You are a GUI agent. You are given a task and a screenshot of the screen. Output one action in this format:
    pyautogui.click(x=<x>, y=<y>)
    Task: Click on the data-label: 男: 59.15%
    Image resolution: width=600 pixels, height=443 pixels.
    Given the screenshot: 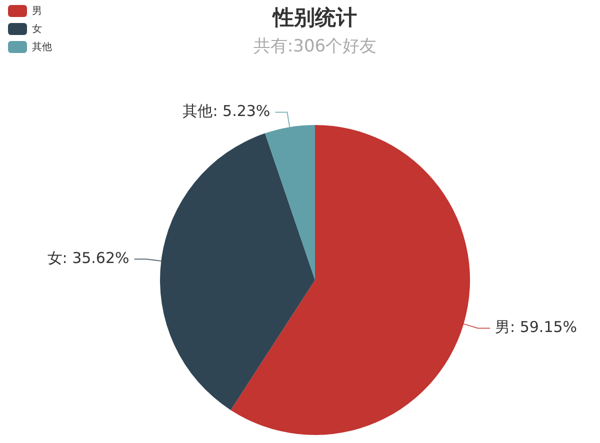 What is the action you would take?
    pyautogui.click(x=536, y=327)
    